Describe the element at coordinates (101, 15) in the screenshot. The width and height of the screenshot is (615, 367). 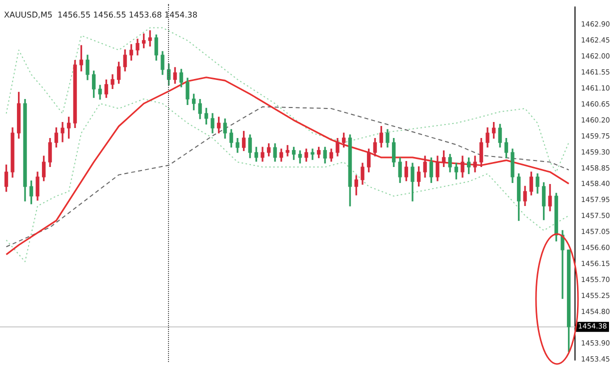
I see `text: XAUUSD,M5 1456.55 1456.55 1453.68 1454.38` at that location.